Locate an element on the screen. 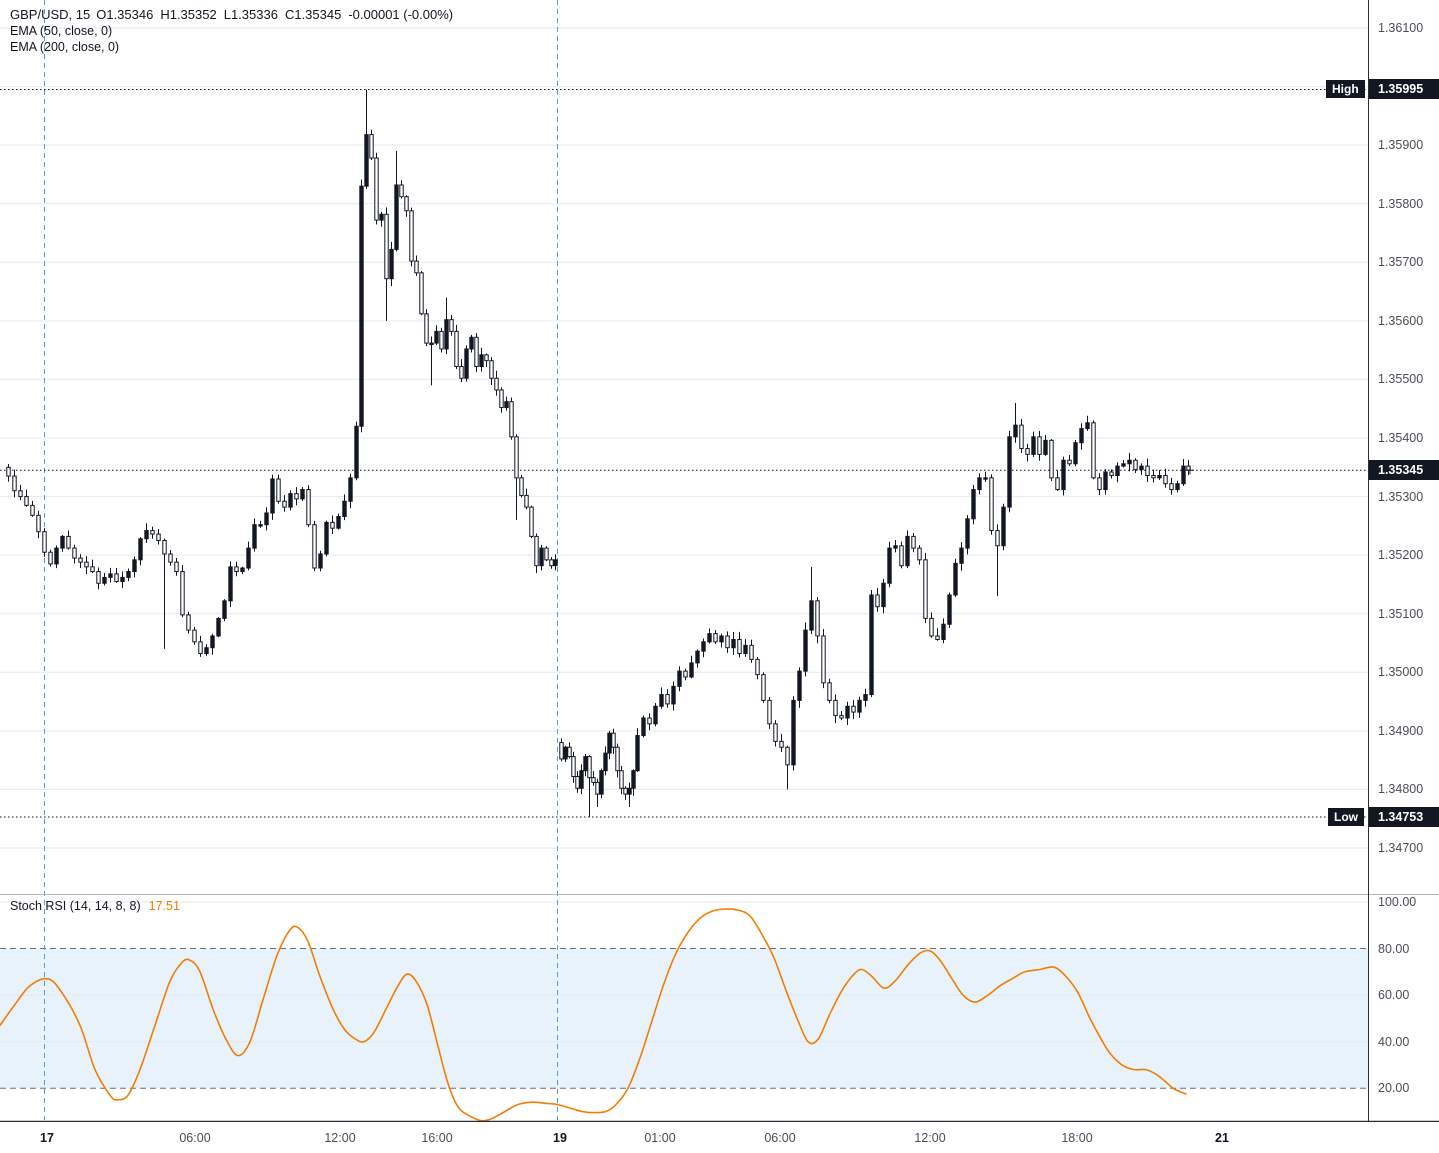 This screenshot has width=1439, height=1153. ema-200-legend: EMA (200, close, 0) is located at coordinates (65, 47).